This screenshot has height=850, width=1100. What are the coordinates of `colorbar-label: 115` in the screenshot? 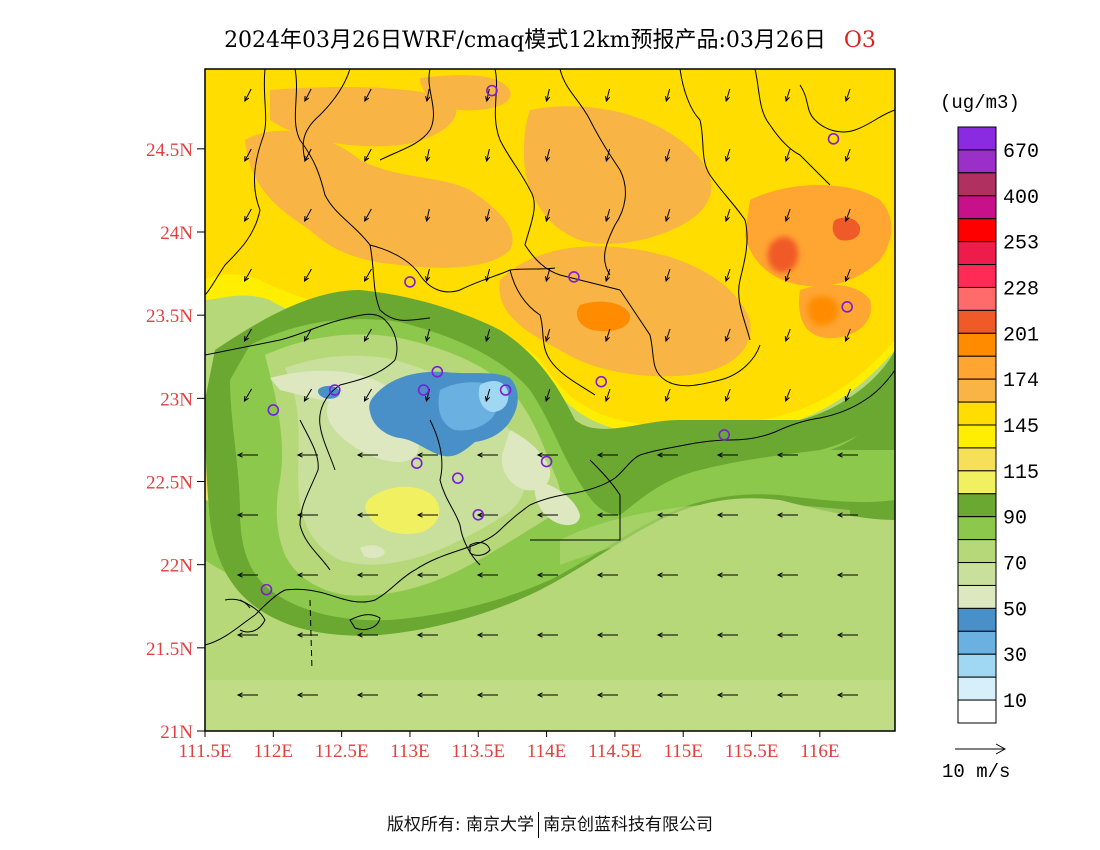 It's located at (1021, 473).